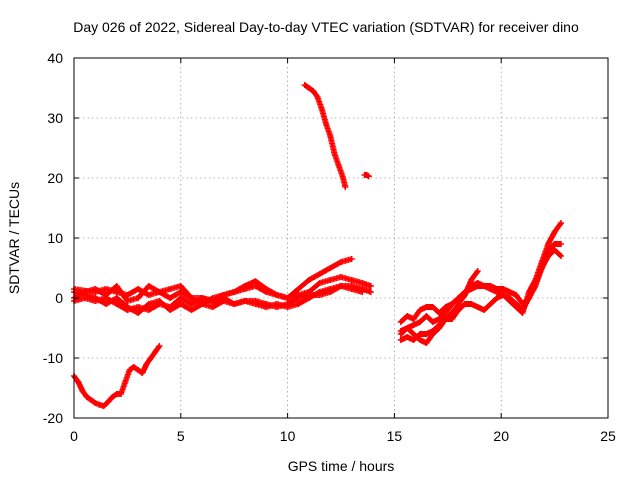 The height and width of the screenshot is (480, 640). What do you see at coordinates (181, 436) in the screenshot?
I see `x-tick-label: 5` at bounding box center [181, 436].